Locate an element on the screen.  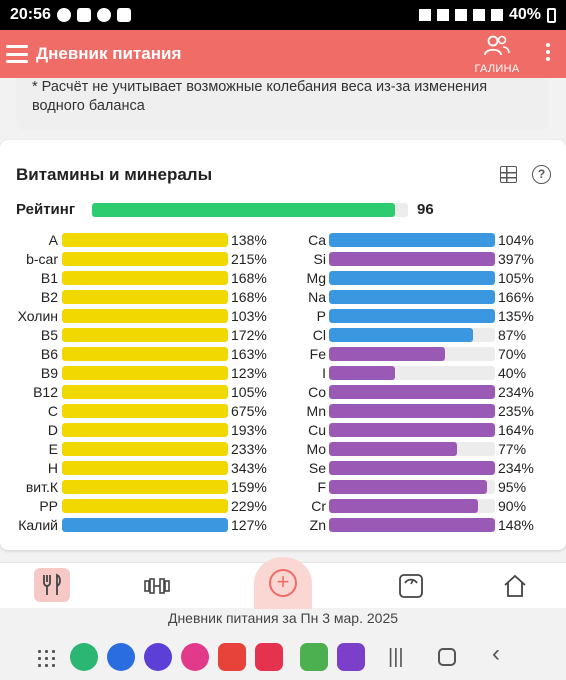
users-icon is located at coordinates (497, 45).